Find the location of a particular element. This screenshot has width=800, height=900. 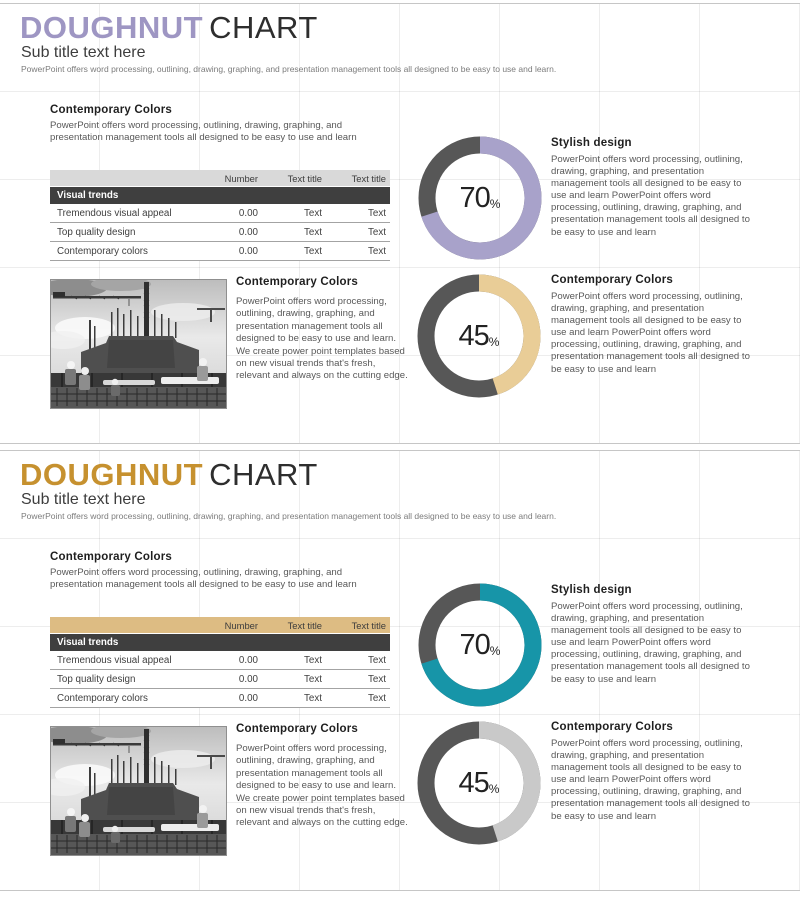

slide-separator is located at coordinates (400, 447).